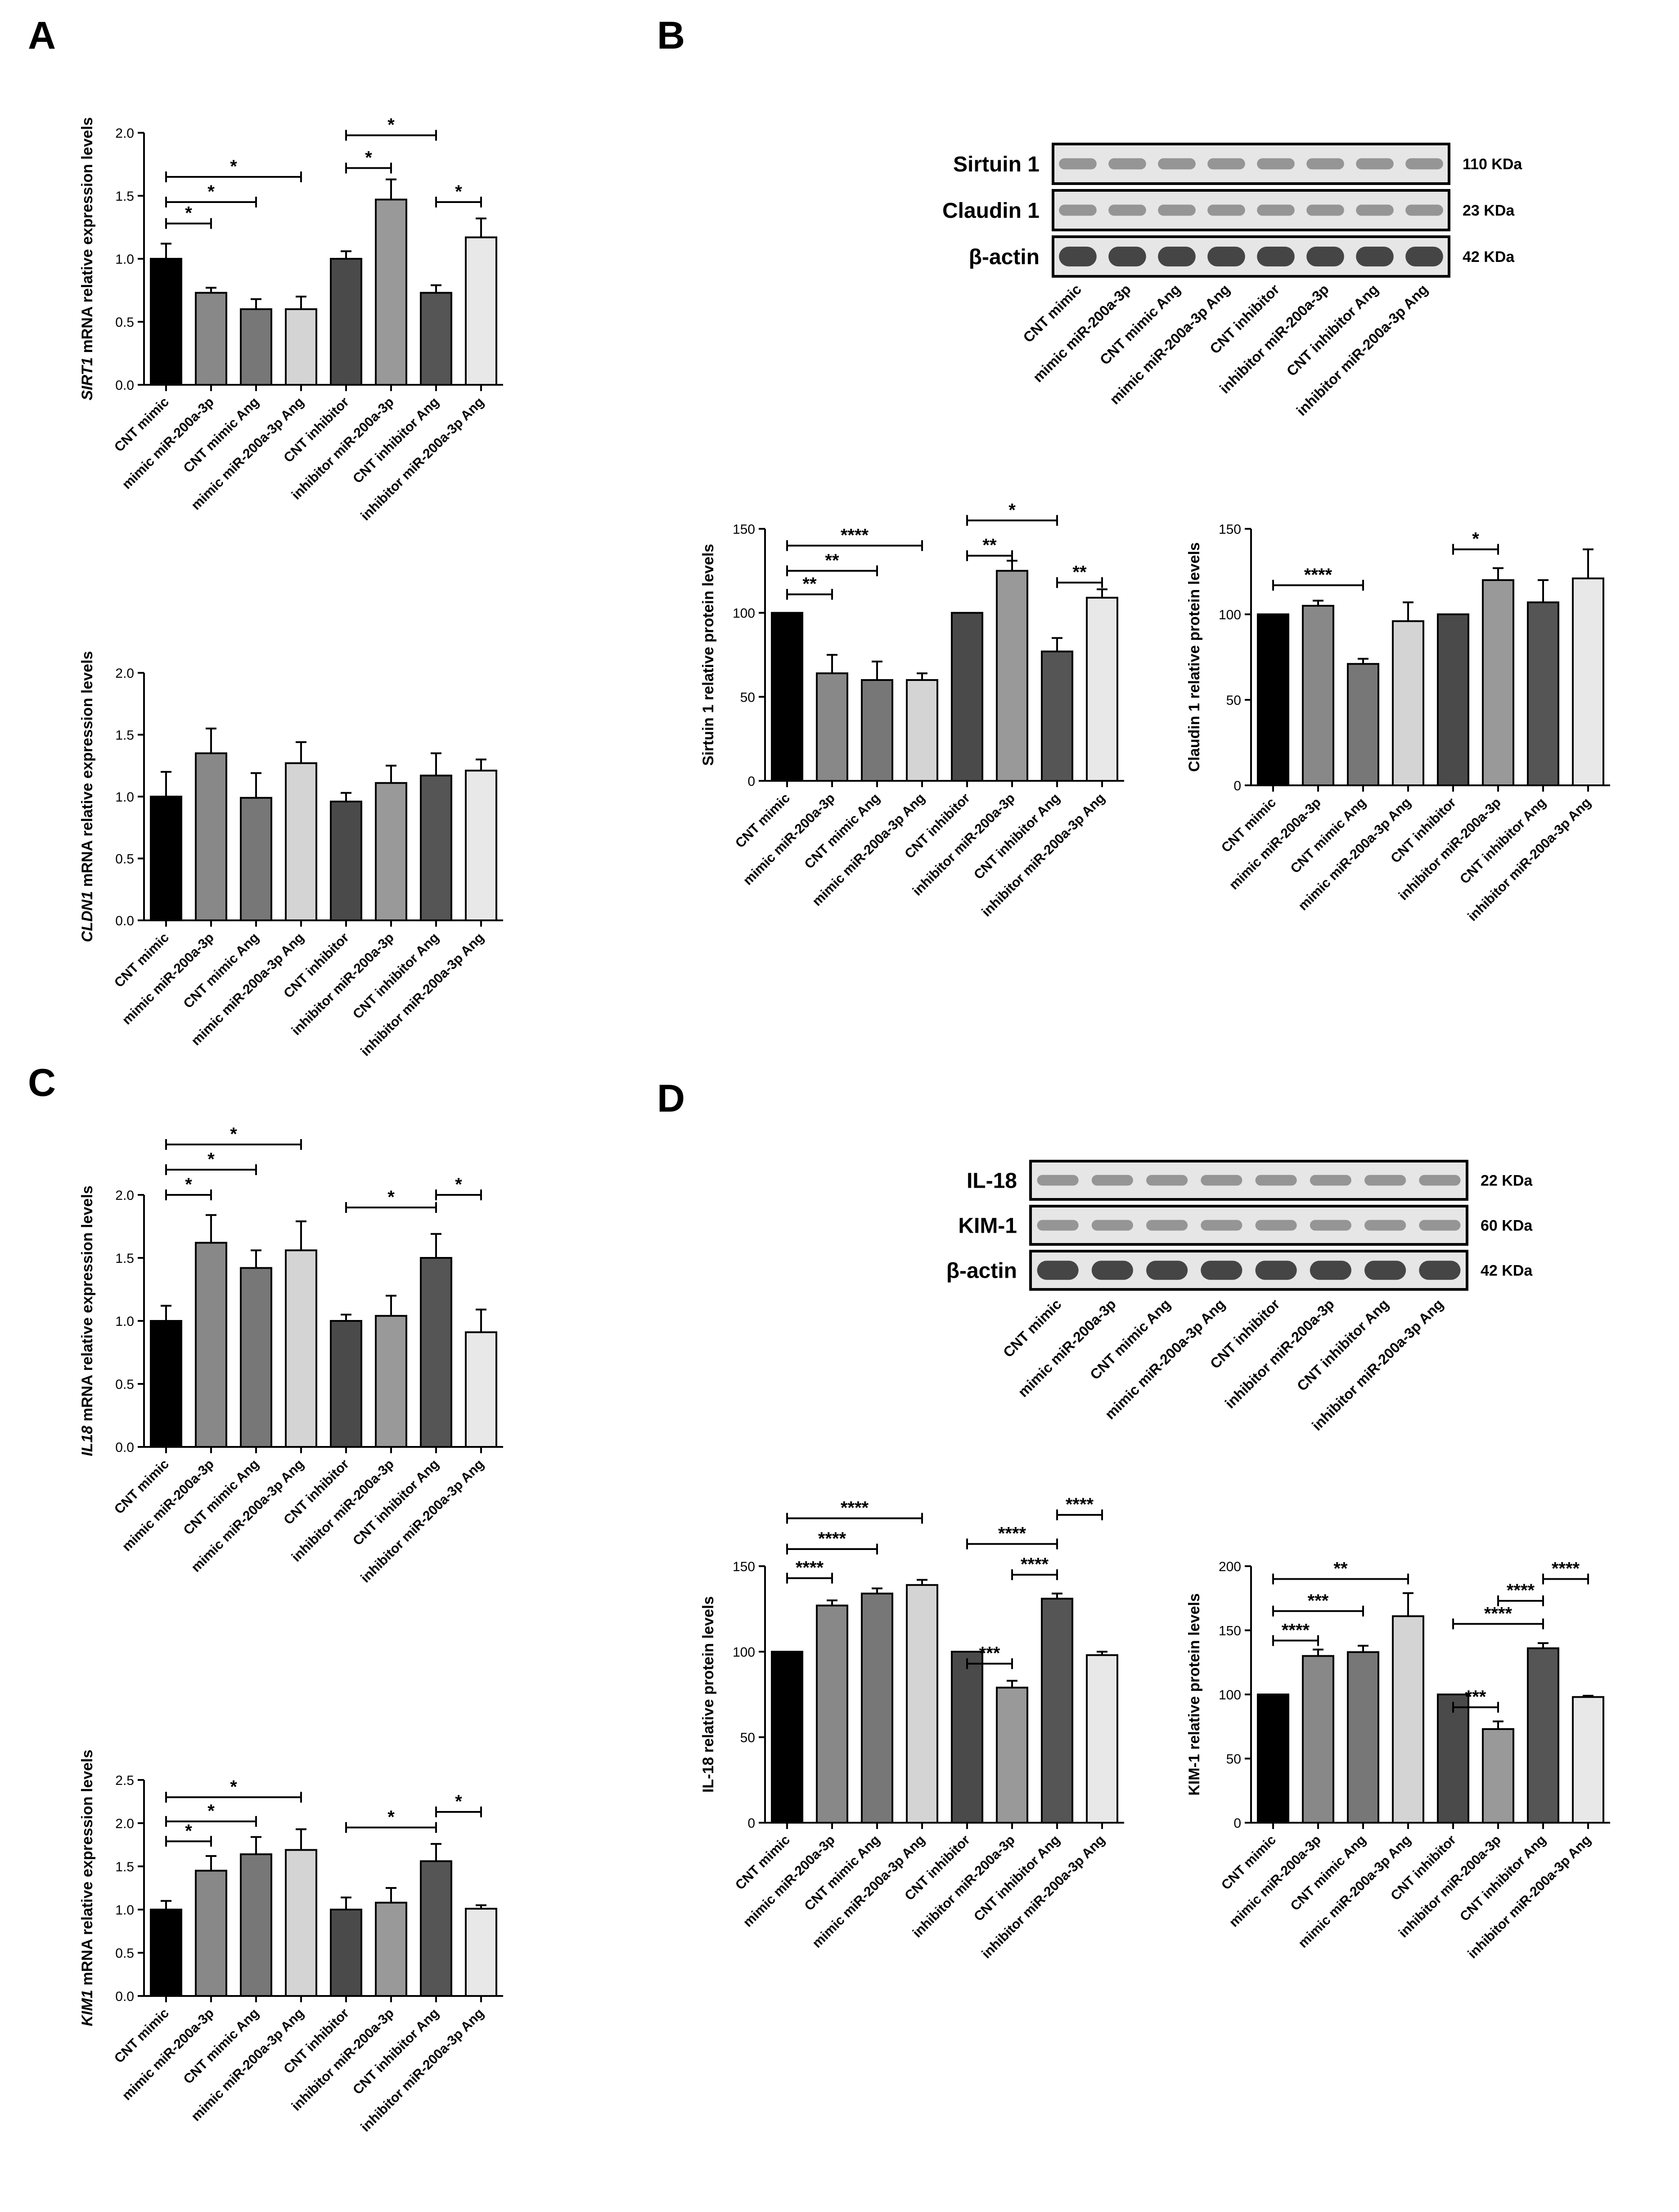 This screenshot has width=1679, height=2212. I want to click on y-axis-label-gene: KIM1, so click(87, 2008).